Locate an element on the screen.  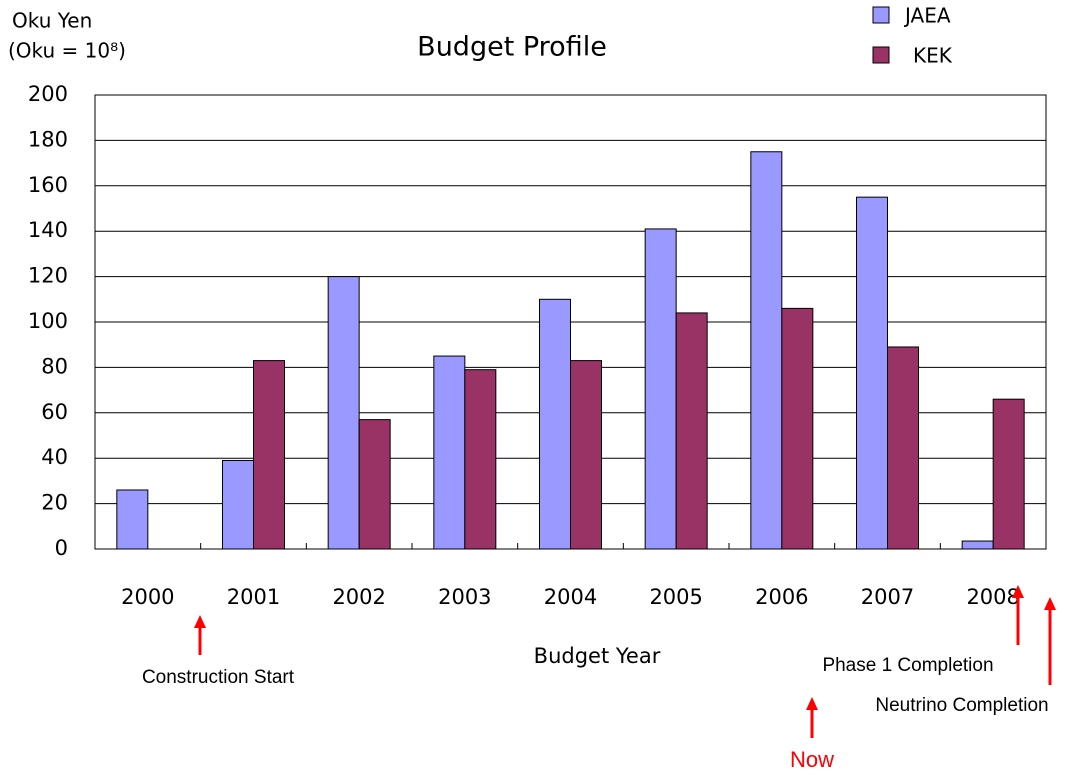
x-tick-label: 2004 is located at coordinates (570, 597).